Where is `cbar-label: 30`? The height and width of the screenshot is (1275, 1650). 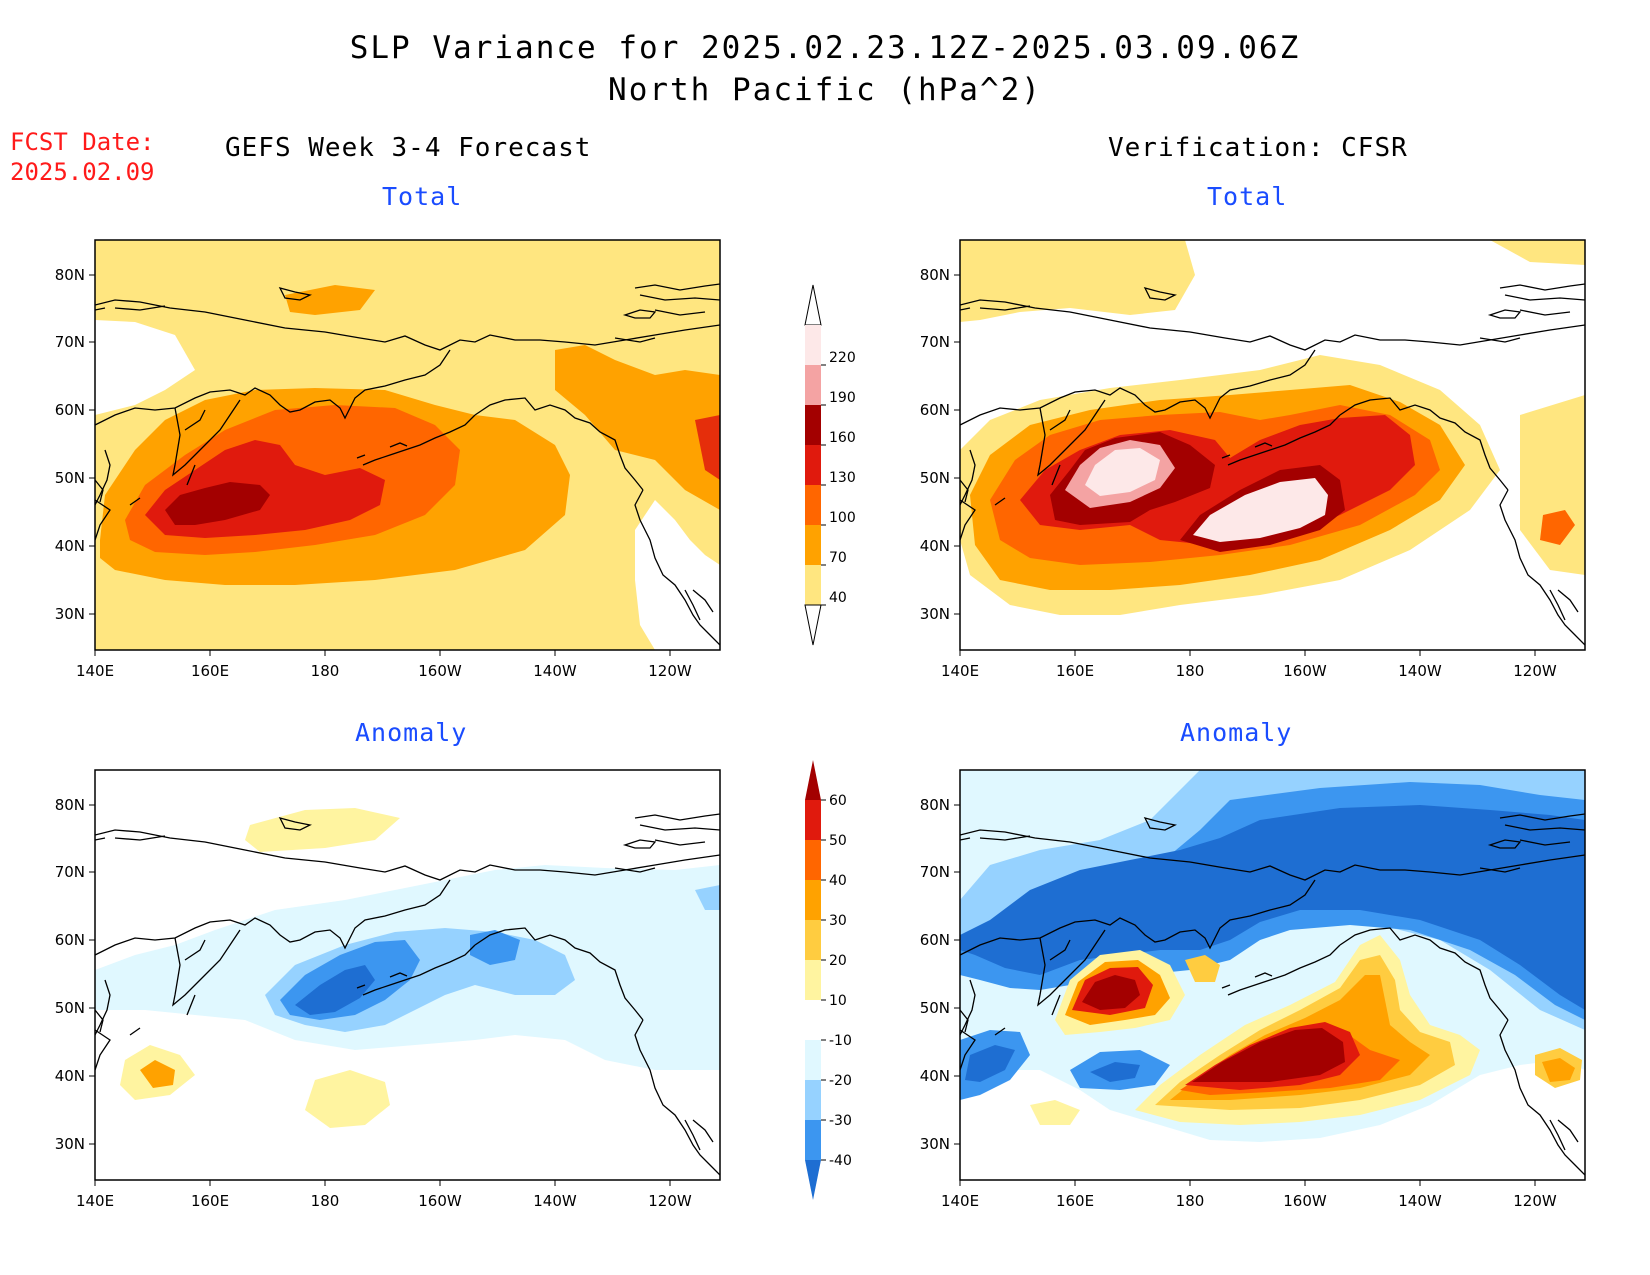
cbar-label: 30 is located at coordinates (838, 921).